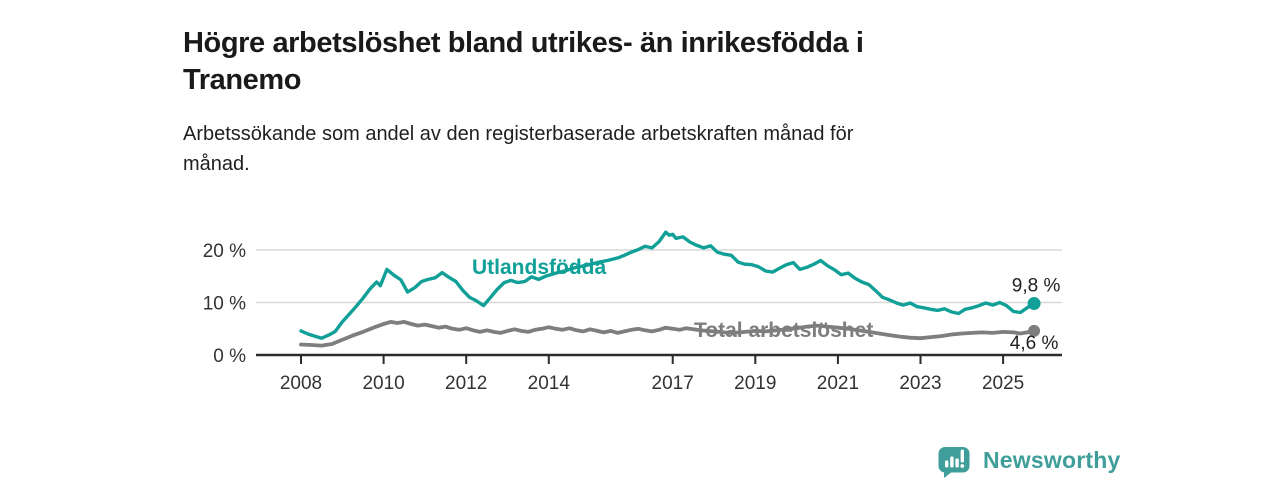 The height and width of the screenshot is (480, 1280). Describe the element at coordinates (549, 383) in the screenshot. I see `x-tick-label: 2014` at that location.